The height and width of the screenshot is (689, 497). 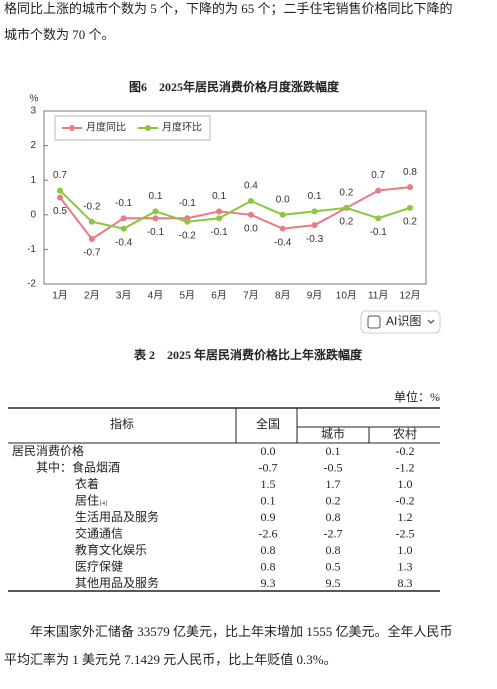 I want to click on row-label: 交通通信, so click(x=99, y=532).